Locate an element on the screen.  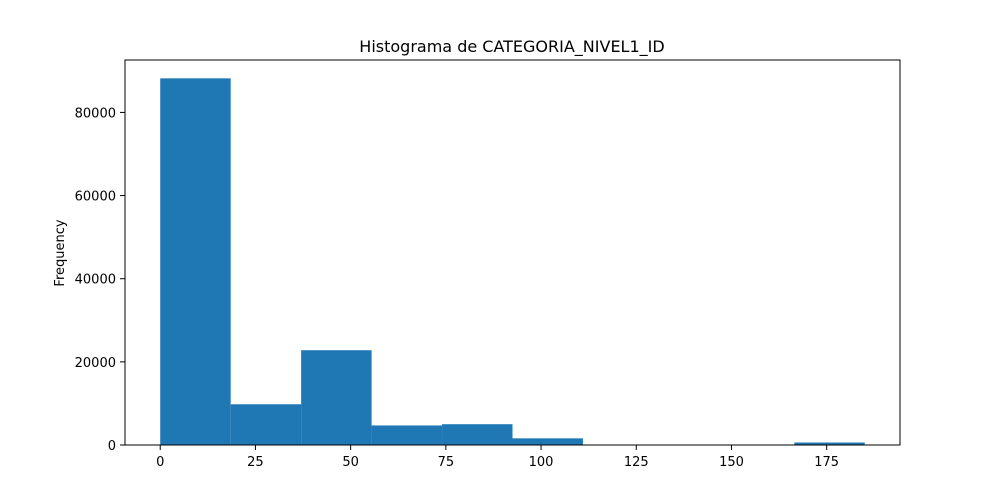
x-tick-label-1: 25 is located at coordinates (255, 462).